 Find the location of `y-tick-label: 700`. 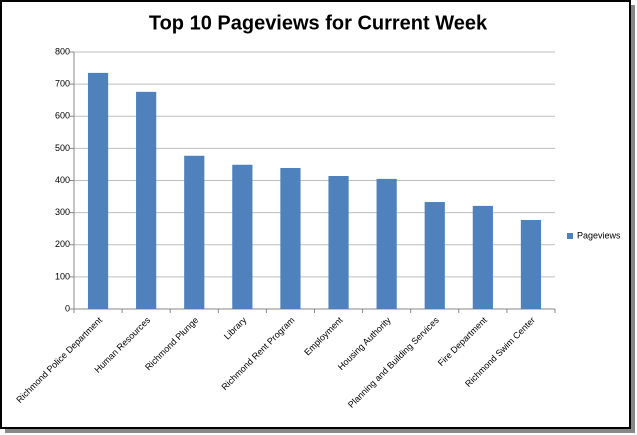

y-tick-label: 700 is located at coordinates (62, 84).